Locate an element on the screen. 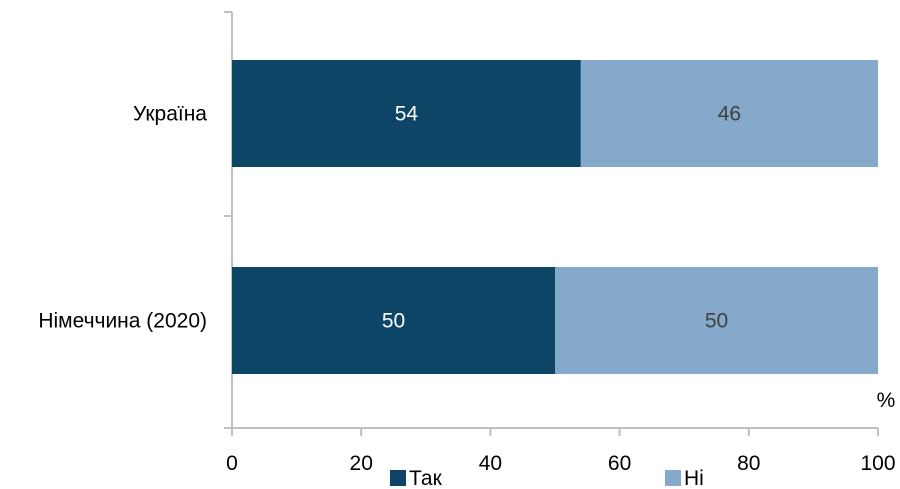  category-label: Україна is located at coordinates (170, 114).